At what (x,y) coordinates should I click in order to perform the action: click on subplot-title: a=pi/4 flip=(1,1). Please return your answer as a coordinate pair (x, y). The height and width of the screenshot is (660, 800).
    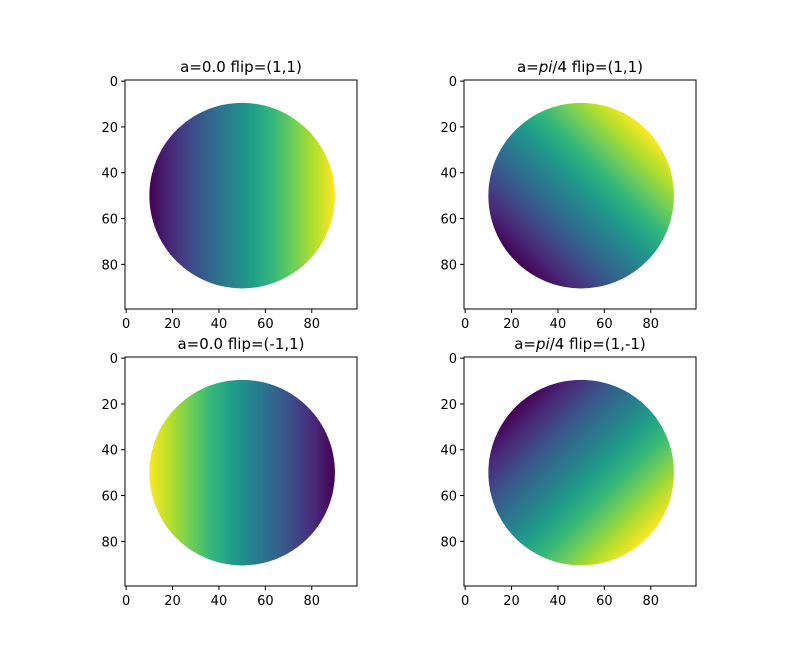
    Looking at the image, I should click on (580, 67).